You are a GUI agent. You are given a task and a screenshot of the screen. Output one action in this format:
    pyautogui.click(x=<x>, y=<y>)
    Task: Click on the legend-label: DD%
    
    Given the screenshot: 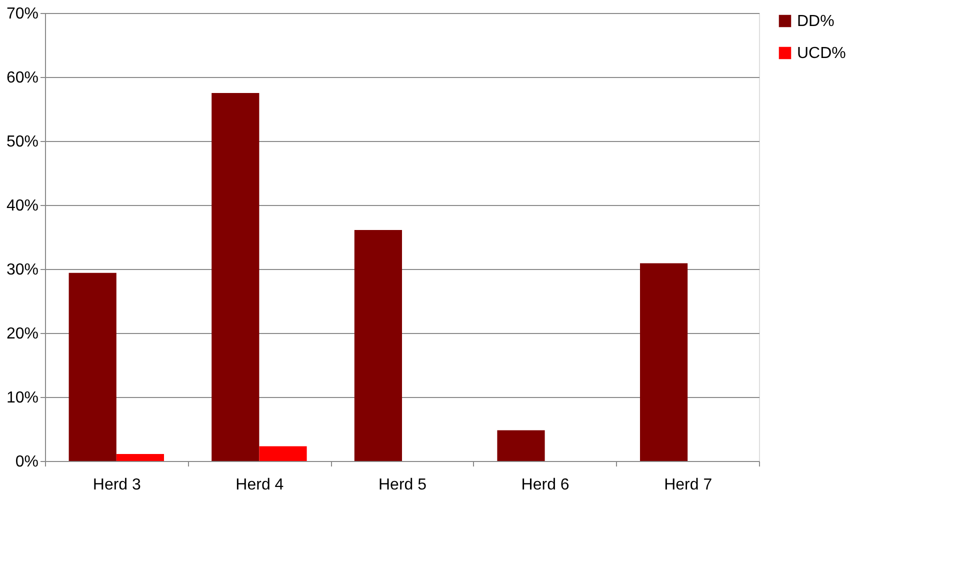 What is the action you would take?
    pyautogui.click(x=815, y=21)
    